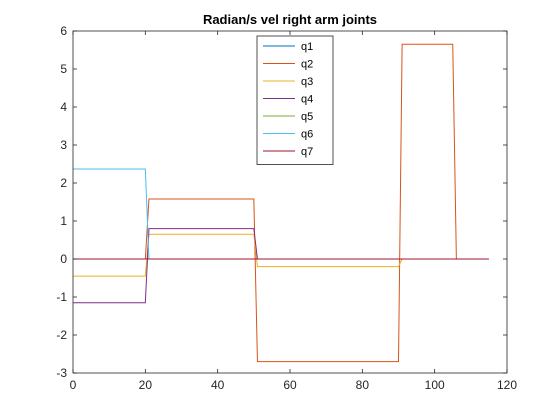 This screenshot has height=420, width=560. What do you see at coordinates (146, 385) in the screenshot?
I see `x-tick-label: 20` at bounding box center [146, 385].